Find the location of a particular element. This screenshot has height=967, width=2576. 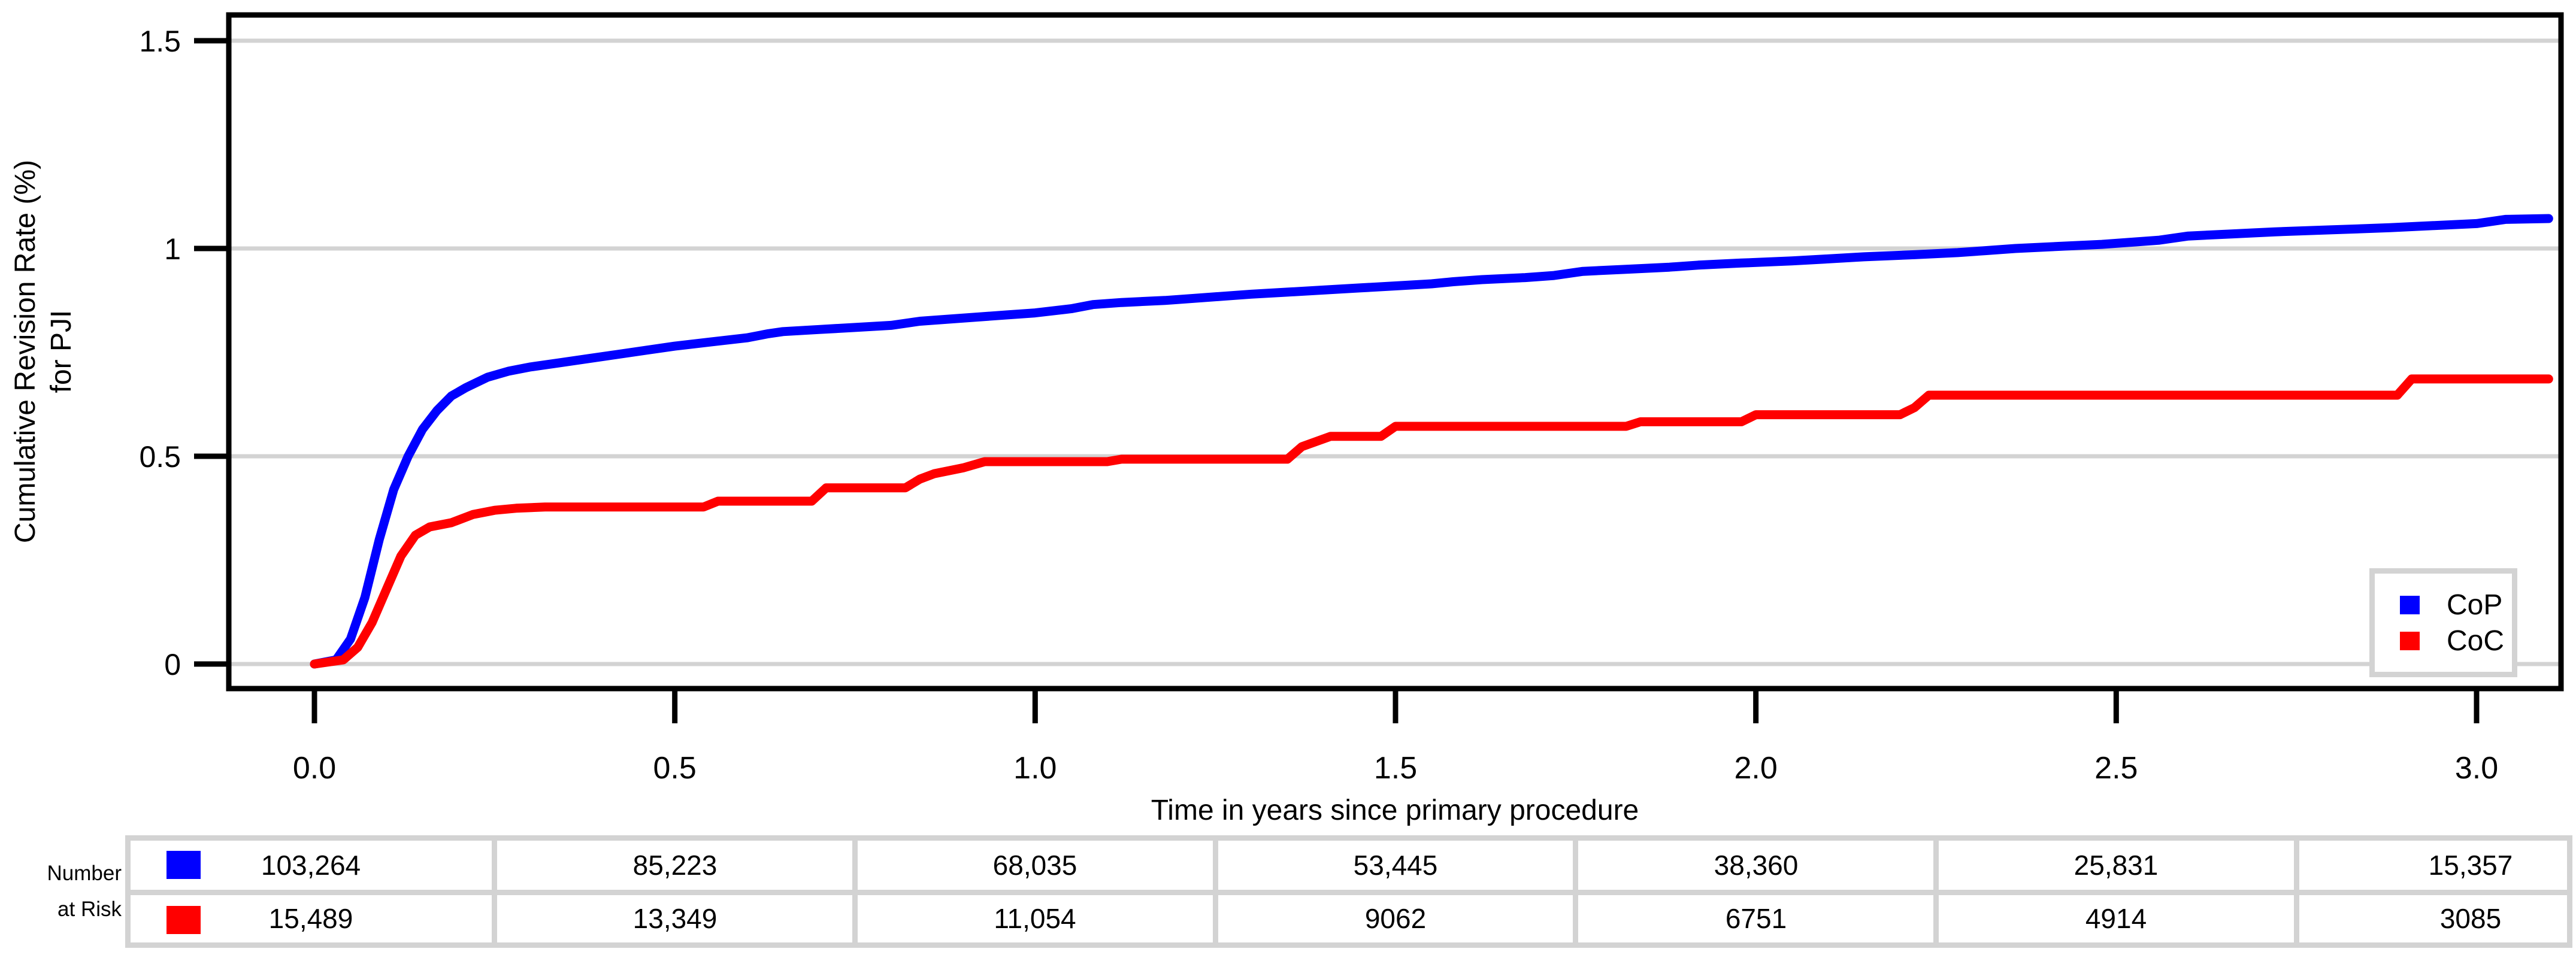

risk-count-cop-t5: 25,831 is located at coordinates (2116, 866).